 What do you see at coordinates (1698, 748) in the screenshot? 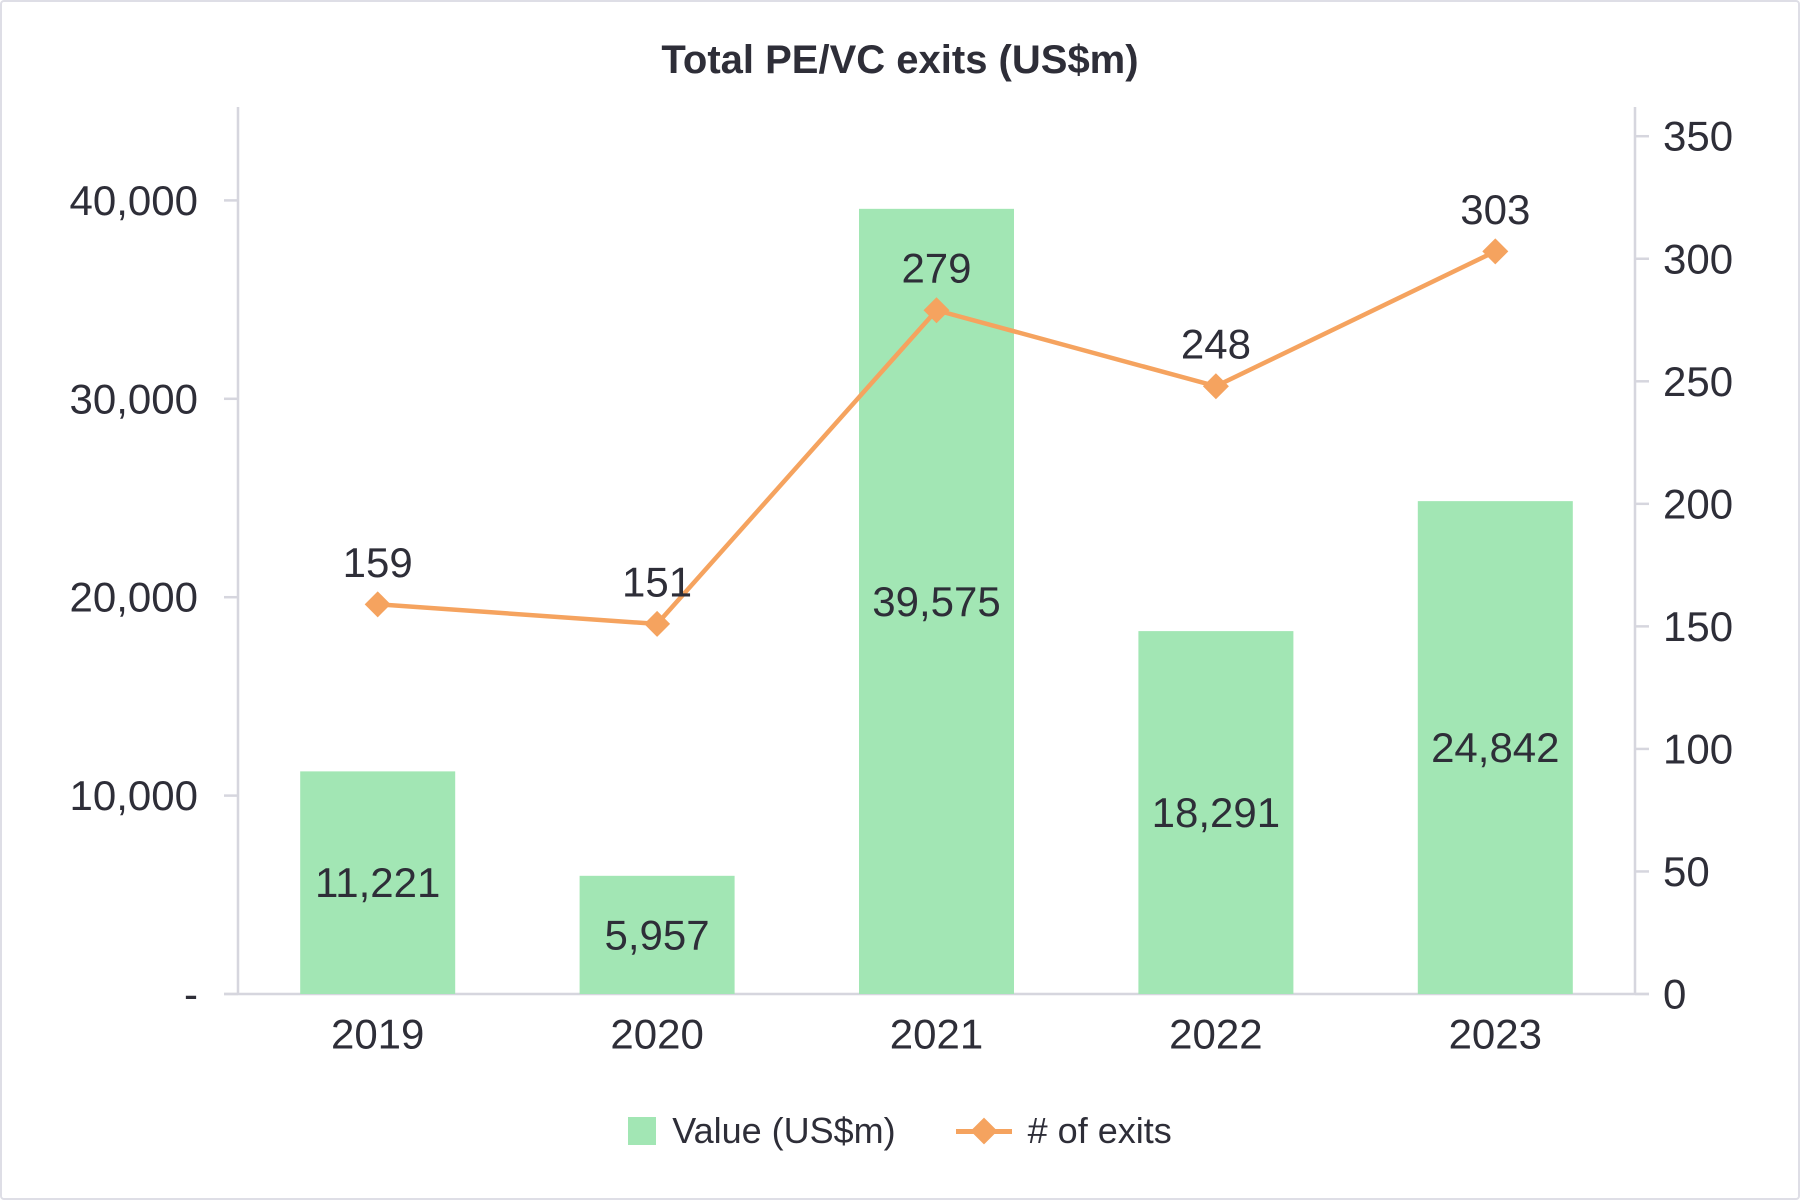
I see `right-axis-tick-label: 100` at bounding box center [1698, 748].